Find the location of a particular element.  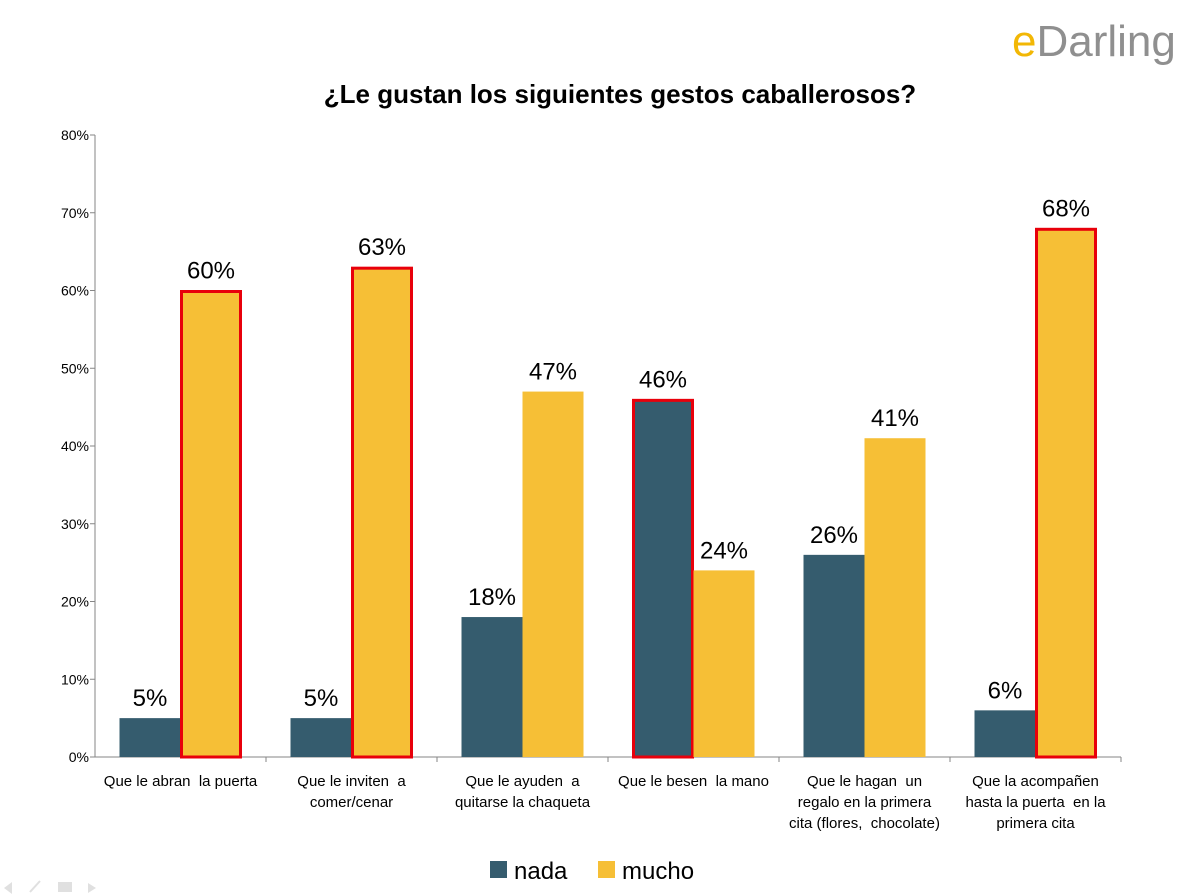

x-tick-label: Que le hagan un is located at coordinates (864, 781).